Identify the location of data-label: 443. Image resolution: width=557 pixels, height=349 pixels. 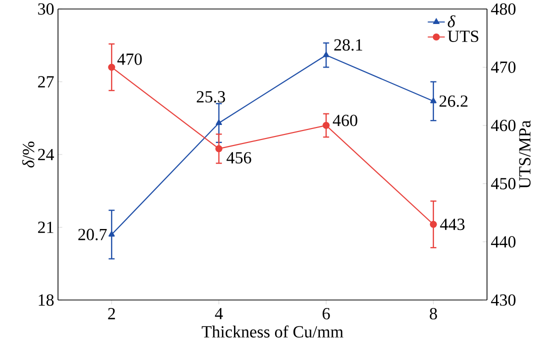
(452, 224).